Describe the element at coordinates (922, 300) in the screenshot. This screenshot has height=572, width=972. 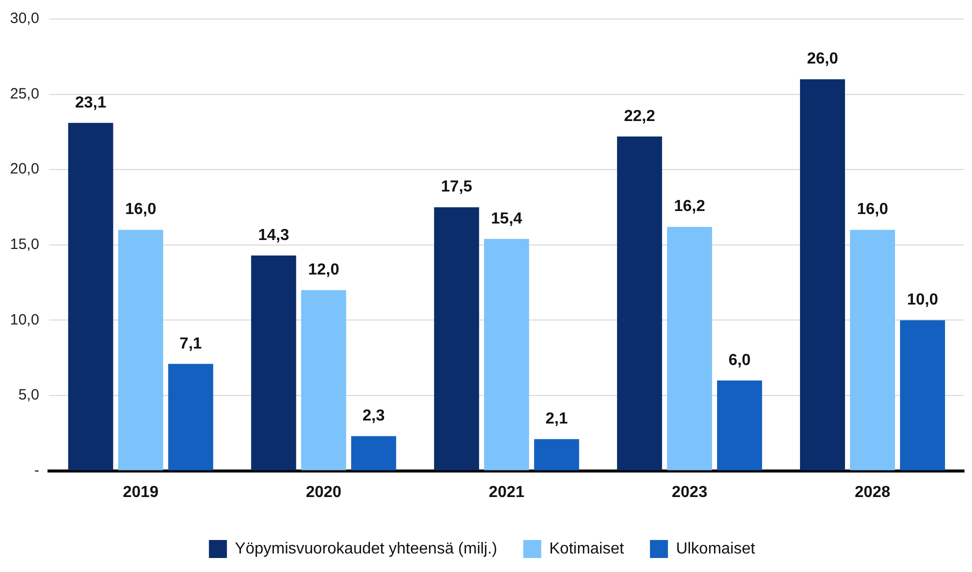
I see `data-label: 10,0` at that location.